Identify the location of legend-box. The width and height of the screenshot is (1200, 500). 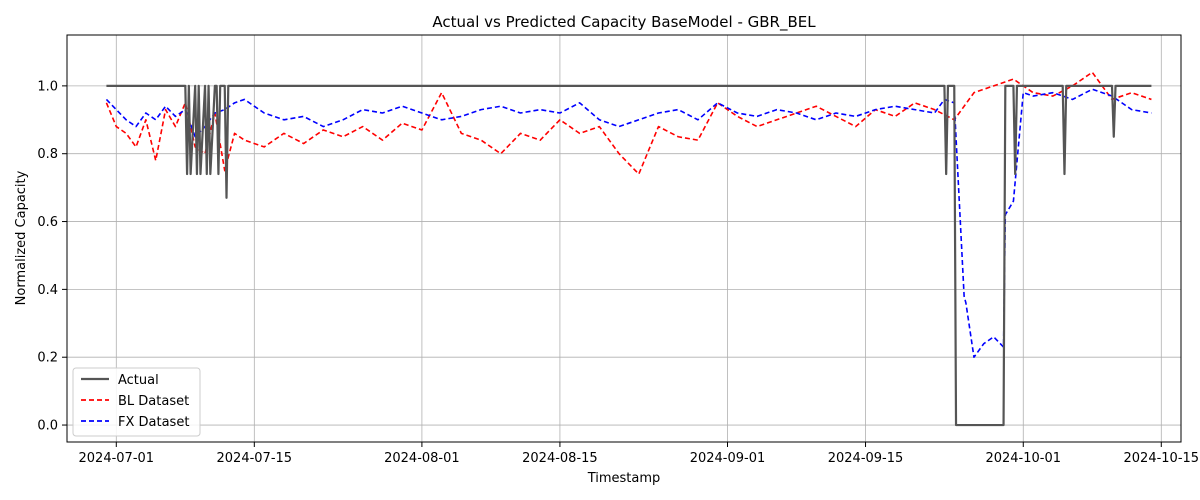
(136, 402).